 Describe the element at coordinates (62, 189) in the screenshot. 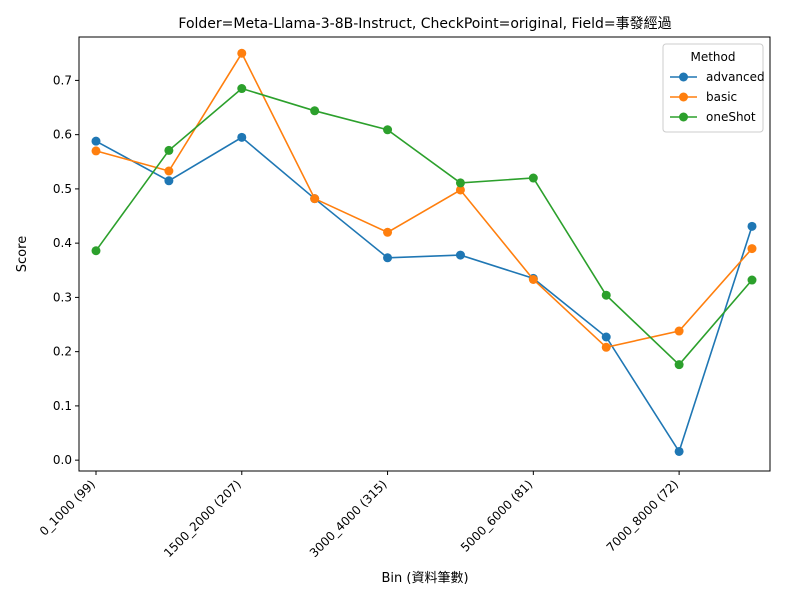

I see `y-tick-label: 0.5` at that location.